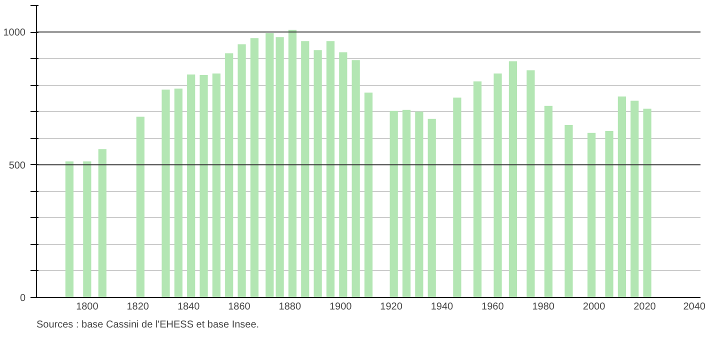 The width and height of the screenshot is (710, 340). Describe the element at coordinates (17, 166) in the screenshot. I see `y-tick-label: 500` at that location.